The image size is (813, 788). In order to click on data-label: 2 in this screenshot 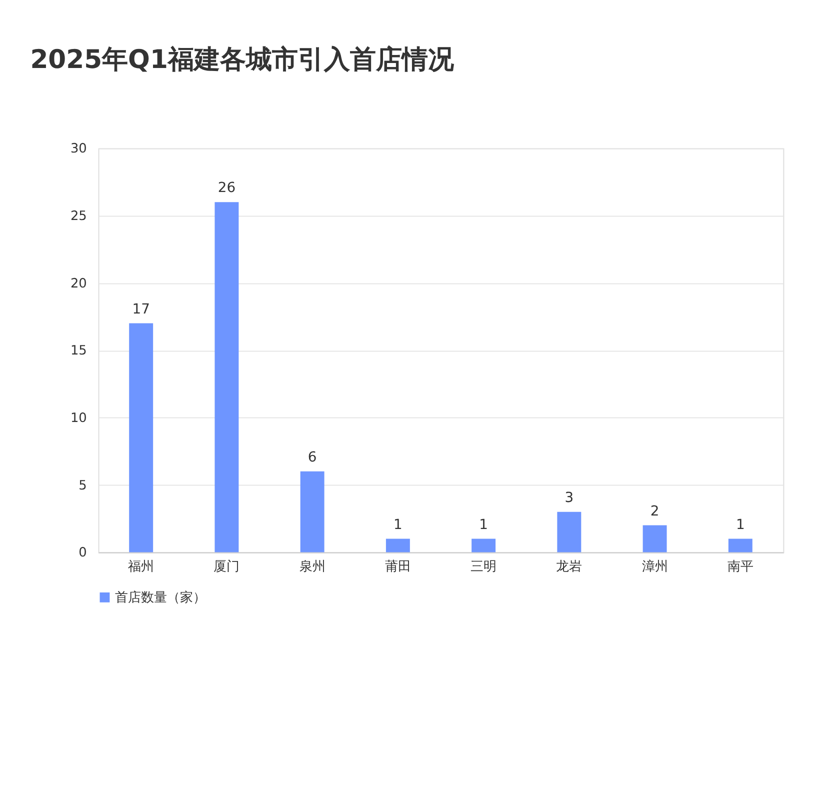, I will do `click(655, 511)`.